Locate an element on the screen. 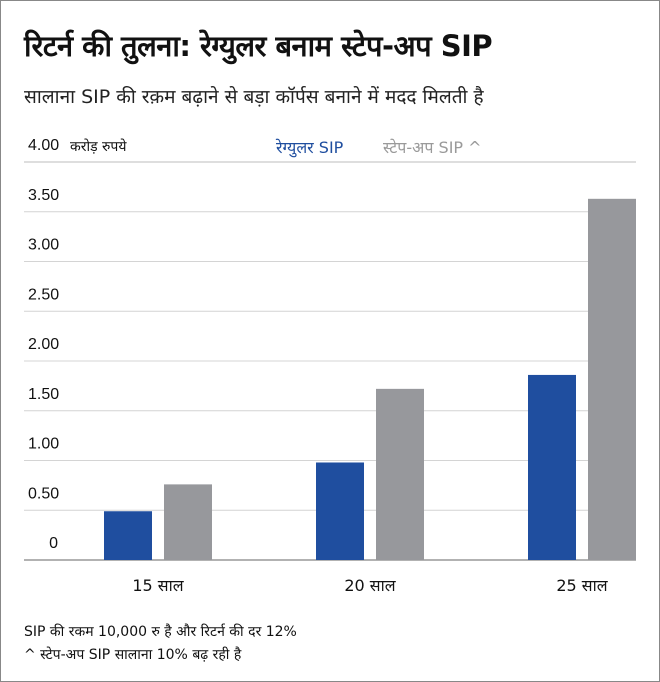  legend-regular-sip: रेग्युलर SIP is located at coordinates (310, 147).